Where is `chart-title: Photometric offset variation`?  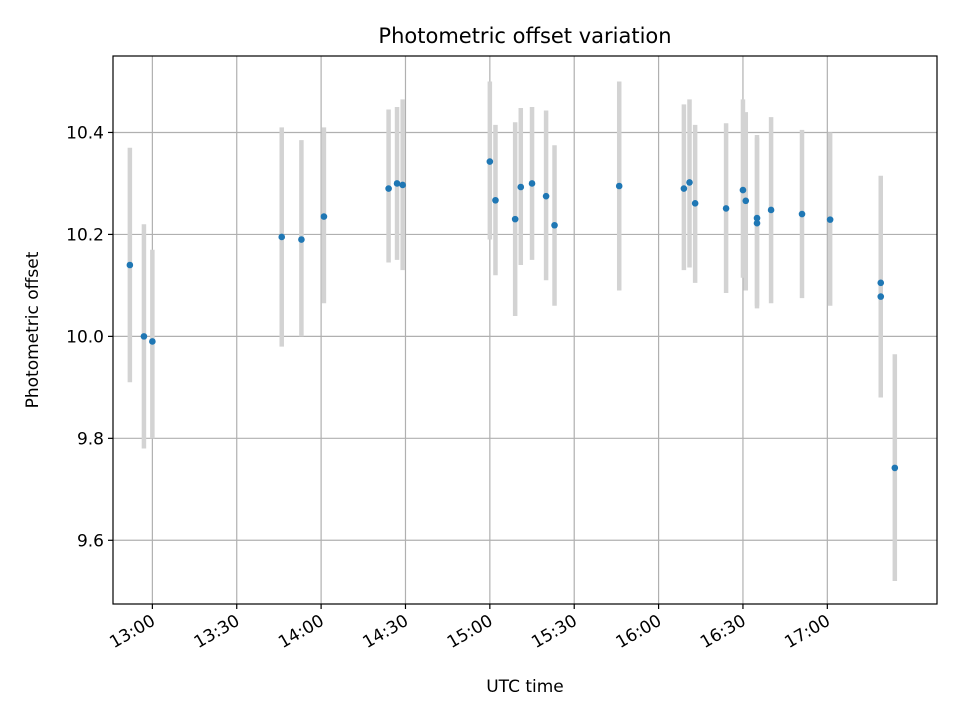
chart-title: Photometric offset variation is located at coordinates (524, 36).